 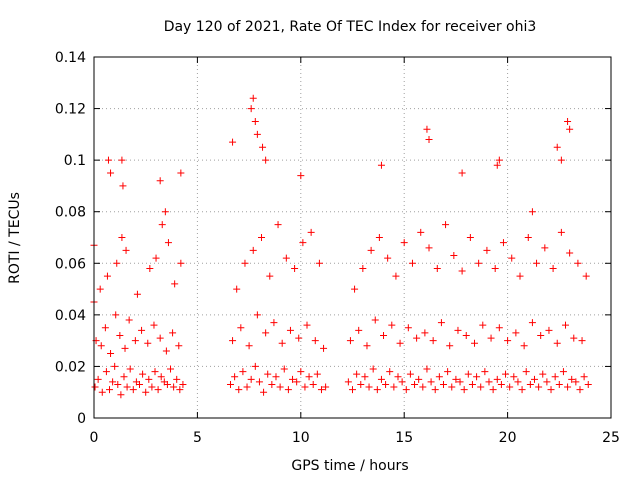 What do you see at coordinates (70, 316) in the screenshot?
I see `y-tick-label: 0.04` at bounding box center [70, 316].